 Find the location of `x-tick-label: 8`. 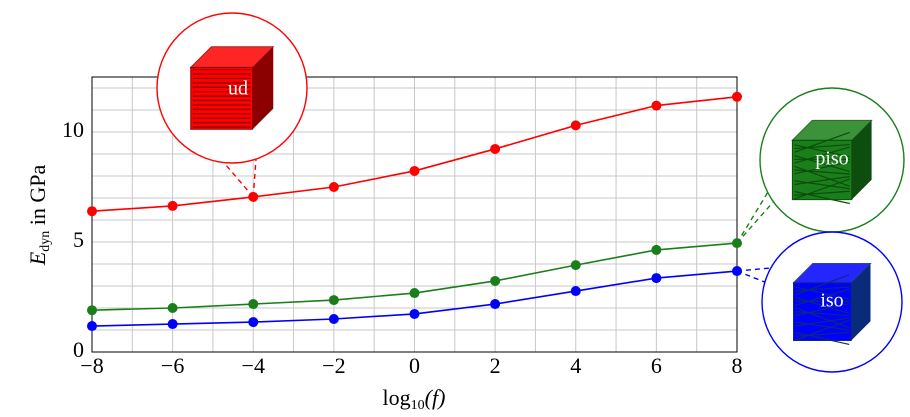

x-tick-label: 8 is located at coordinates (737, 365).